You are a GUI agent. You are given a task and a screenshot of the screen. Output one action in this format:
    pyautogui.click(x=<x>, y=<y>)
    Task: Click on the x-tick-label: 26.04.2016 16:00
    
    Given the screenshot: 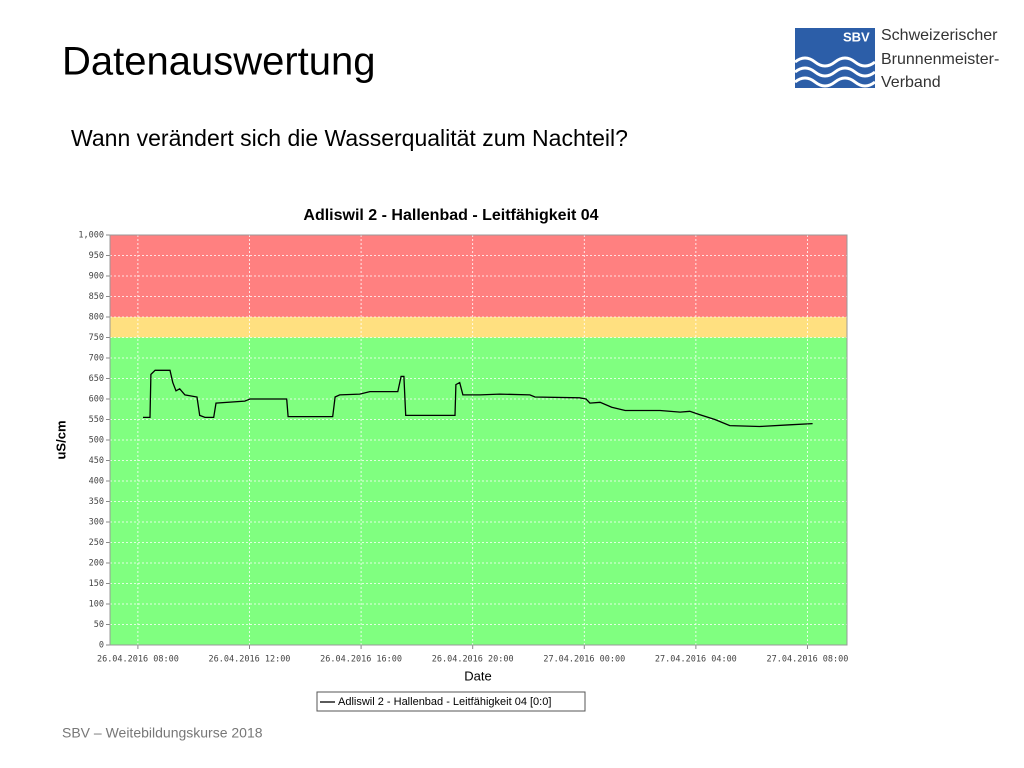 What is the action you would take?
    pyautogui.click(x=361, y=660)
    